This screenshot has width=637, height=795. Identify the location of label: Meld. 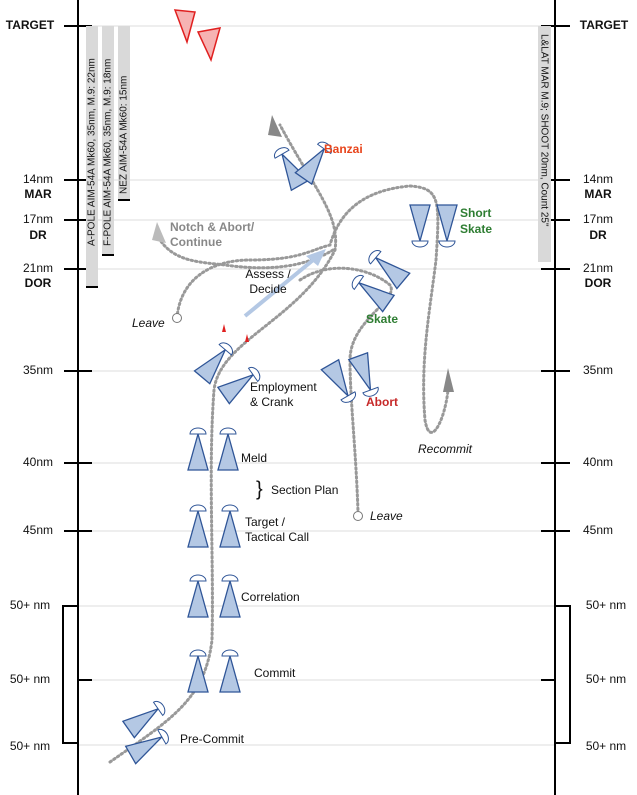
(254, 458).